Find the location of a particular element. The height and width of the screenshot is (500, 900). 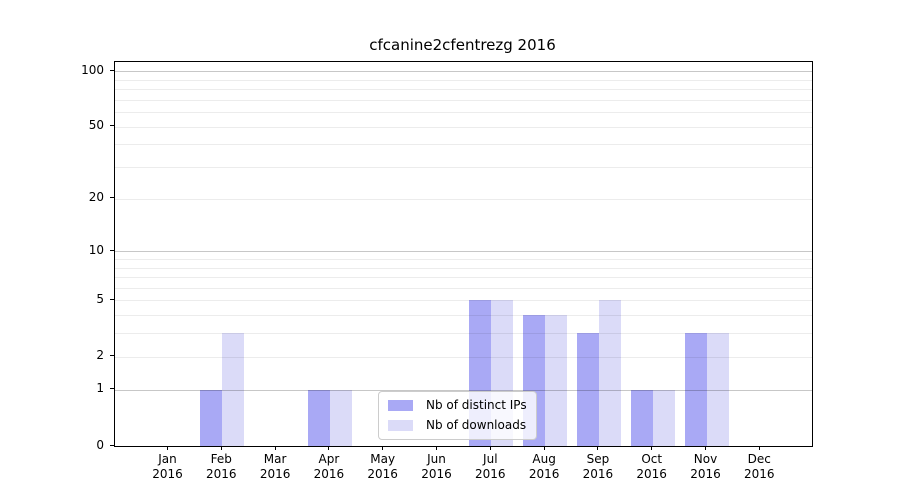

x-tick-label-apr: Apr 2016 is located at coordinates (329, 466).